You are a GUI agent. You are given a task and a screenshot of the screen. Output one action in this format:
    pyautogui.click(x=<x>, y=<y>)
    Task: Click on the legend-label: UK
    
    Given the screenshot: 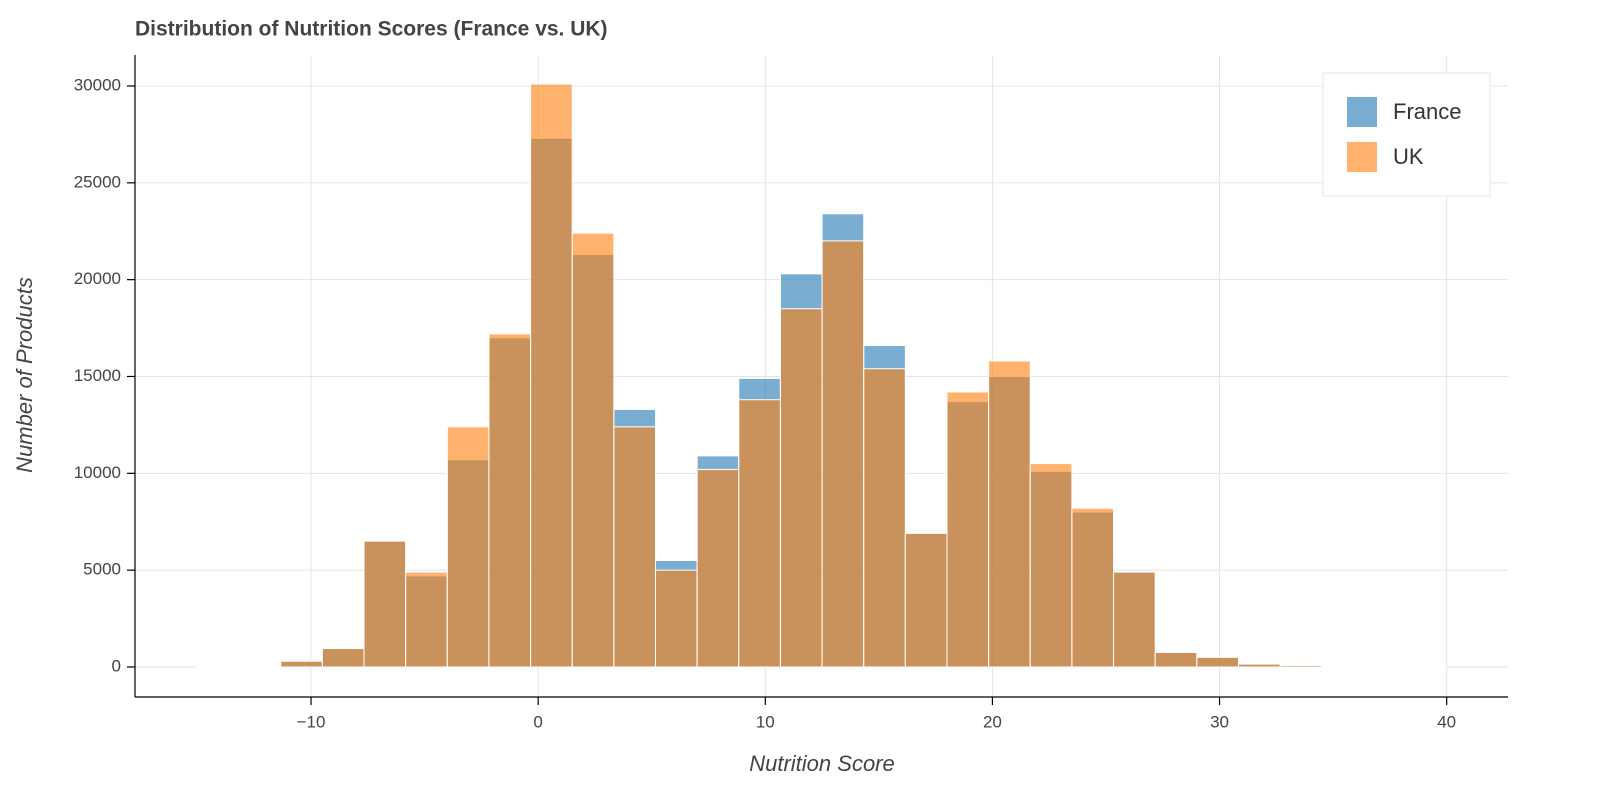 What is the action you would take?
    pyautogui.click(x=1408, y=156)
    